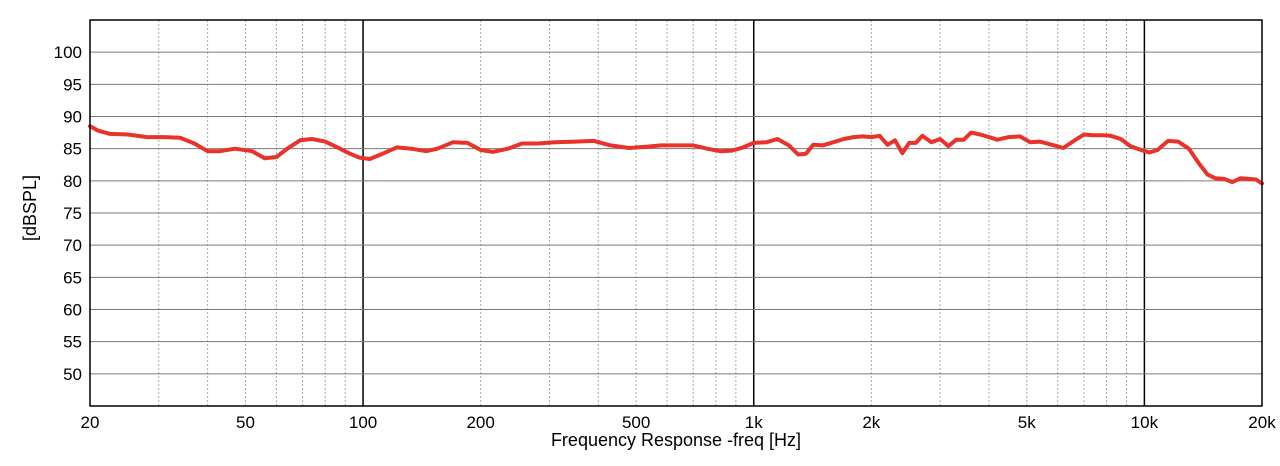 This screenshot has height=466, width=1280. Describe the element at coordinates (72, 277) in the screenshot. I see `y-tick-label: 65` at that location.